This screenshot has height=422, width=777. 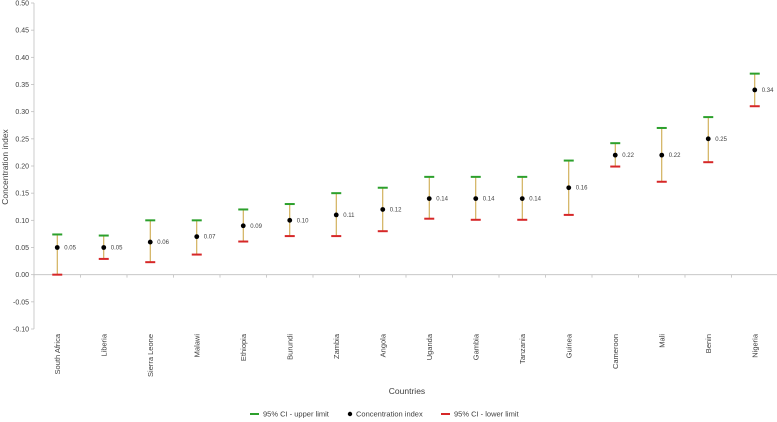 I want to click on x-tick-label: Guinea, so click(x=568, y=345).